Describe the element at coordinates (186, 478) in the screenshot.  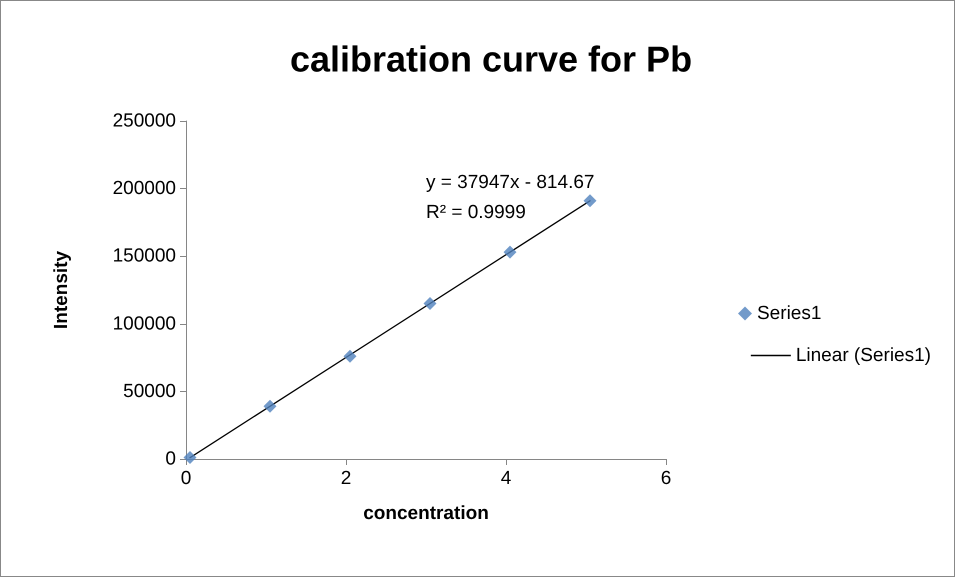
I see `x-tick-label: 0` at that location.